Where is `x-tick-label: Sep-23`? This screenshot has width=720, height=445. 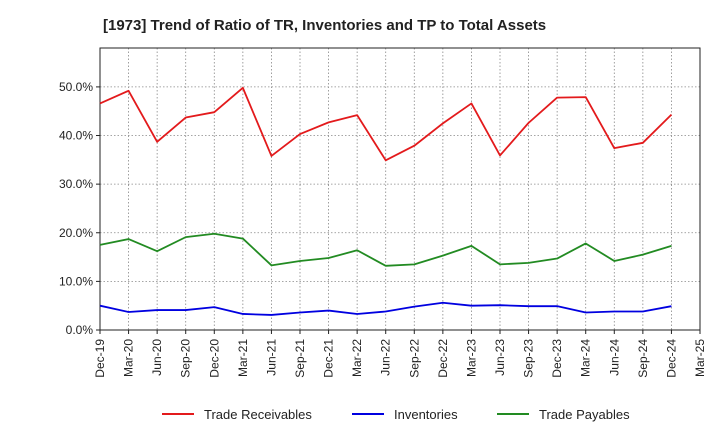
x-tick-label: Sep-23 is located at coordinates (529, 358).